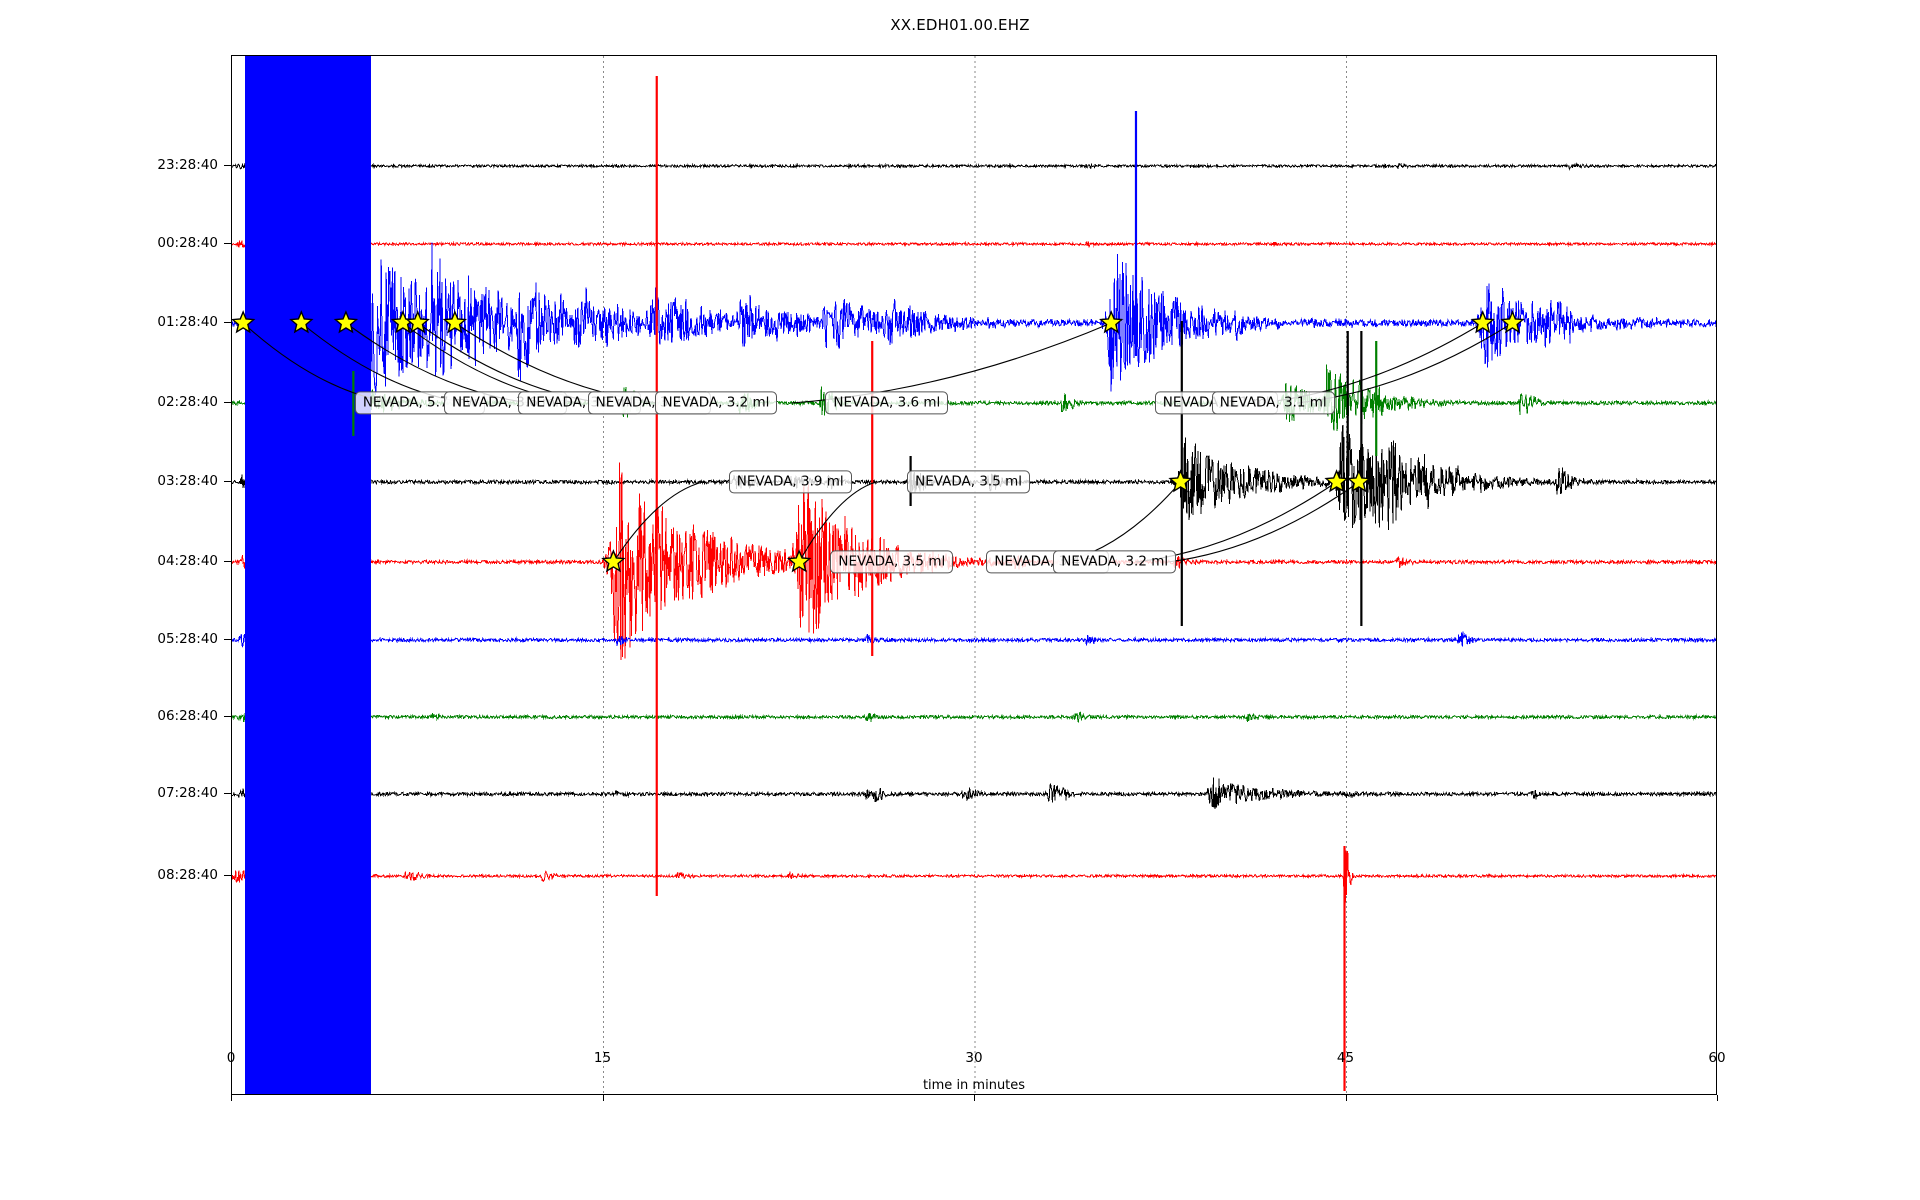 The width and height of the screenshot is (1920, 1200). Describe the element at coordinates (187, 165) in the screenshot. I see `y-tick-label-0: 23:28:40` at that location.